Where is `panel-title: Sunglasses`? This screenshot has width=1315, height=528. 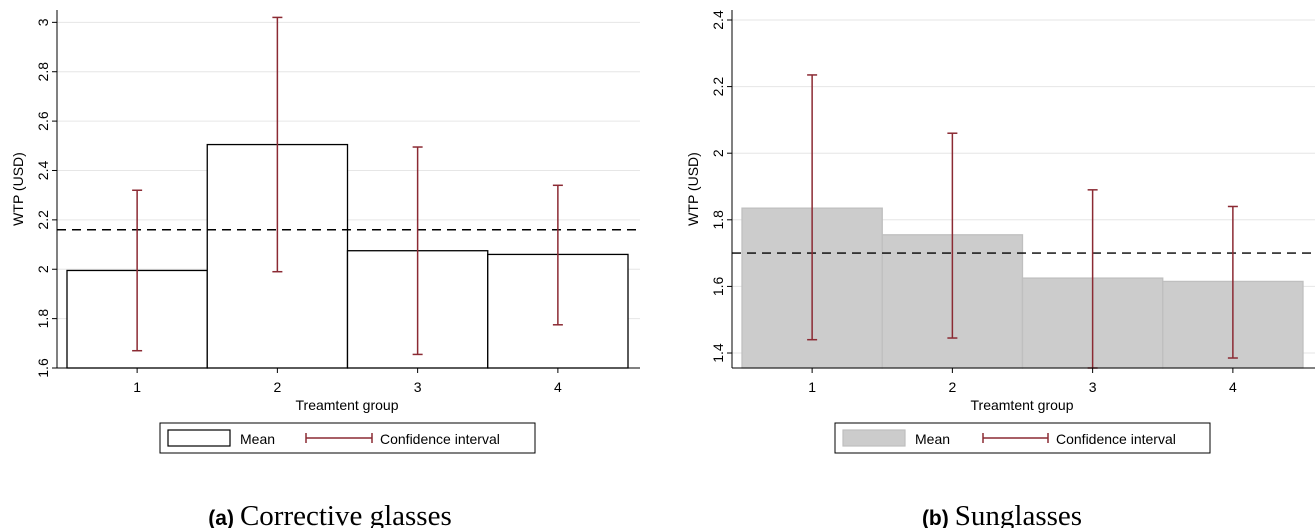 panel-title: Sunglasses is located at coordinates (1018, 514).